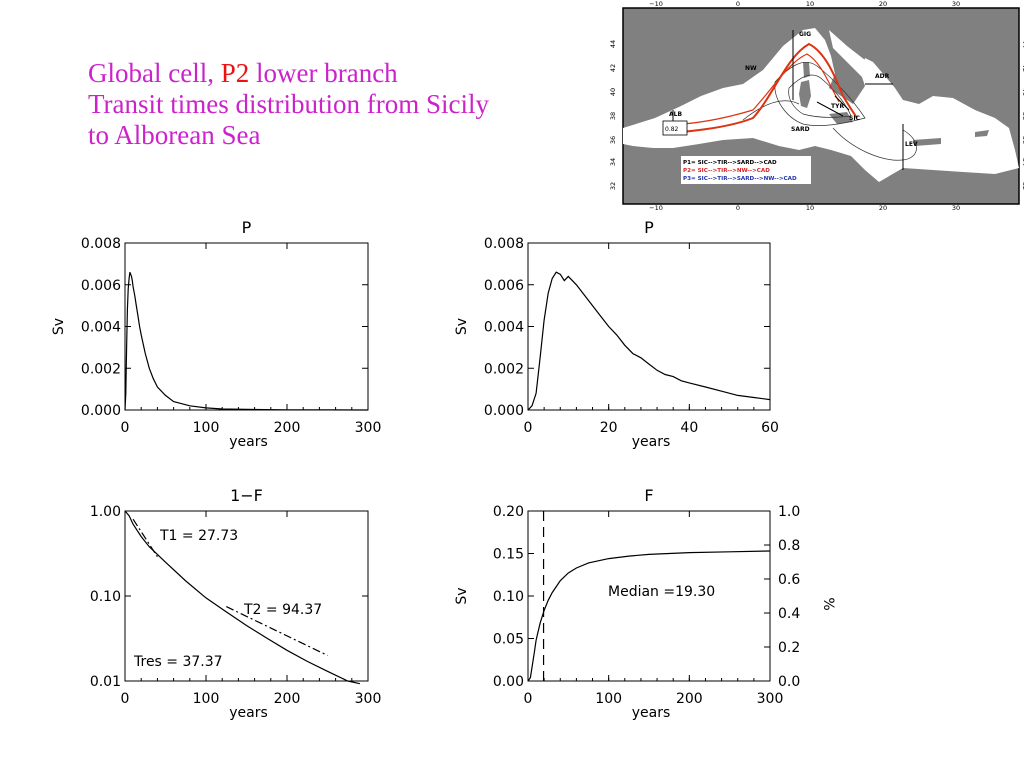 Image resolution: width=1024 pixels, height=768 pixels. Describe the element at coordinates (508, 640) in the screenshot. I see `y-tick-label: 0.05` at that location.